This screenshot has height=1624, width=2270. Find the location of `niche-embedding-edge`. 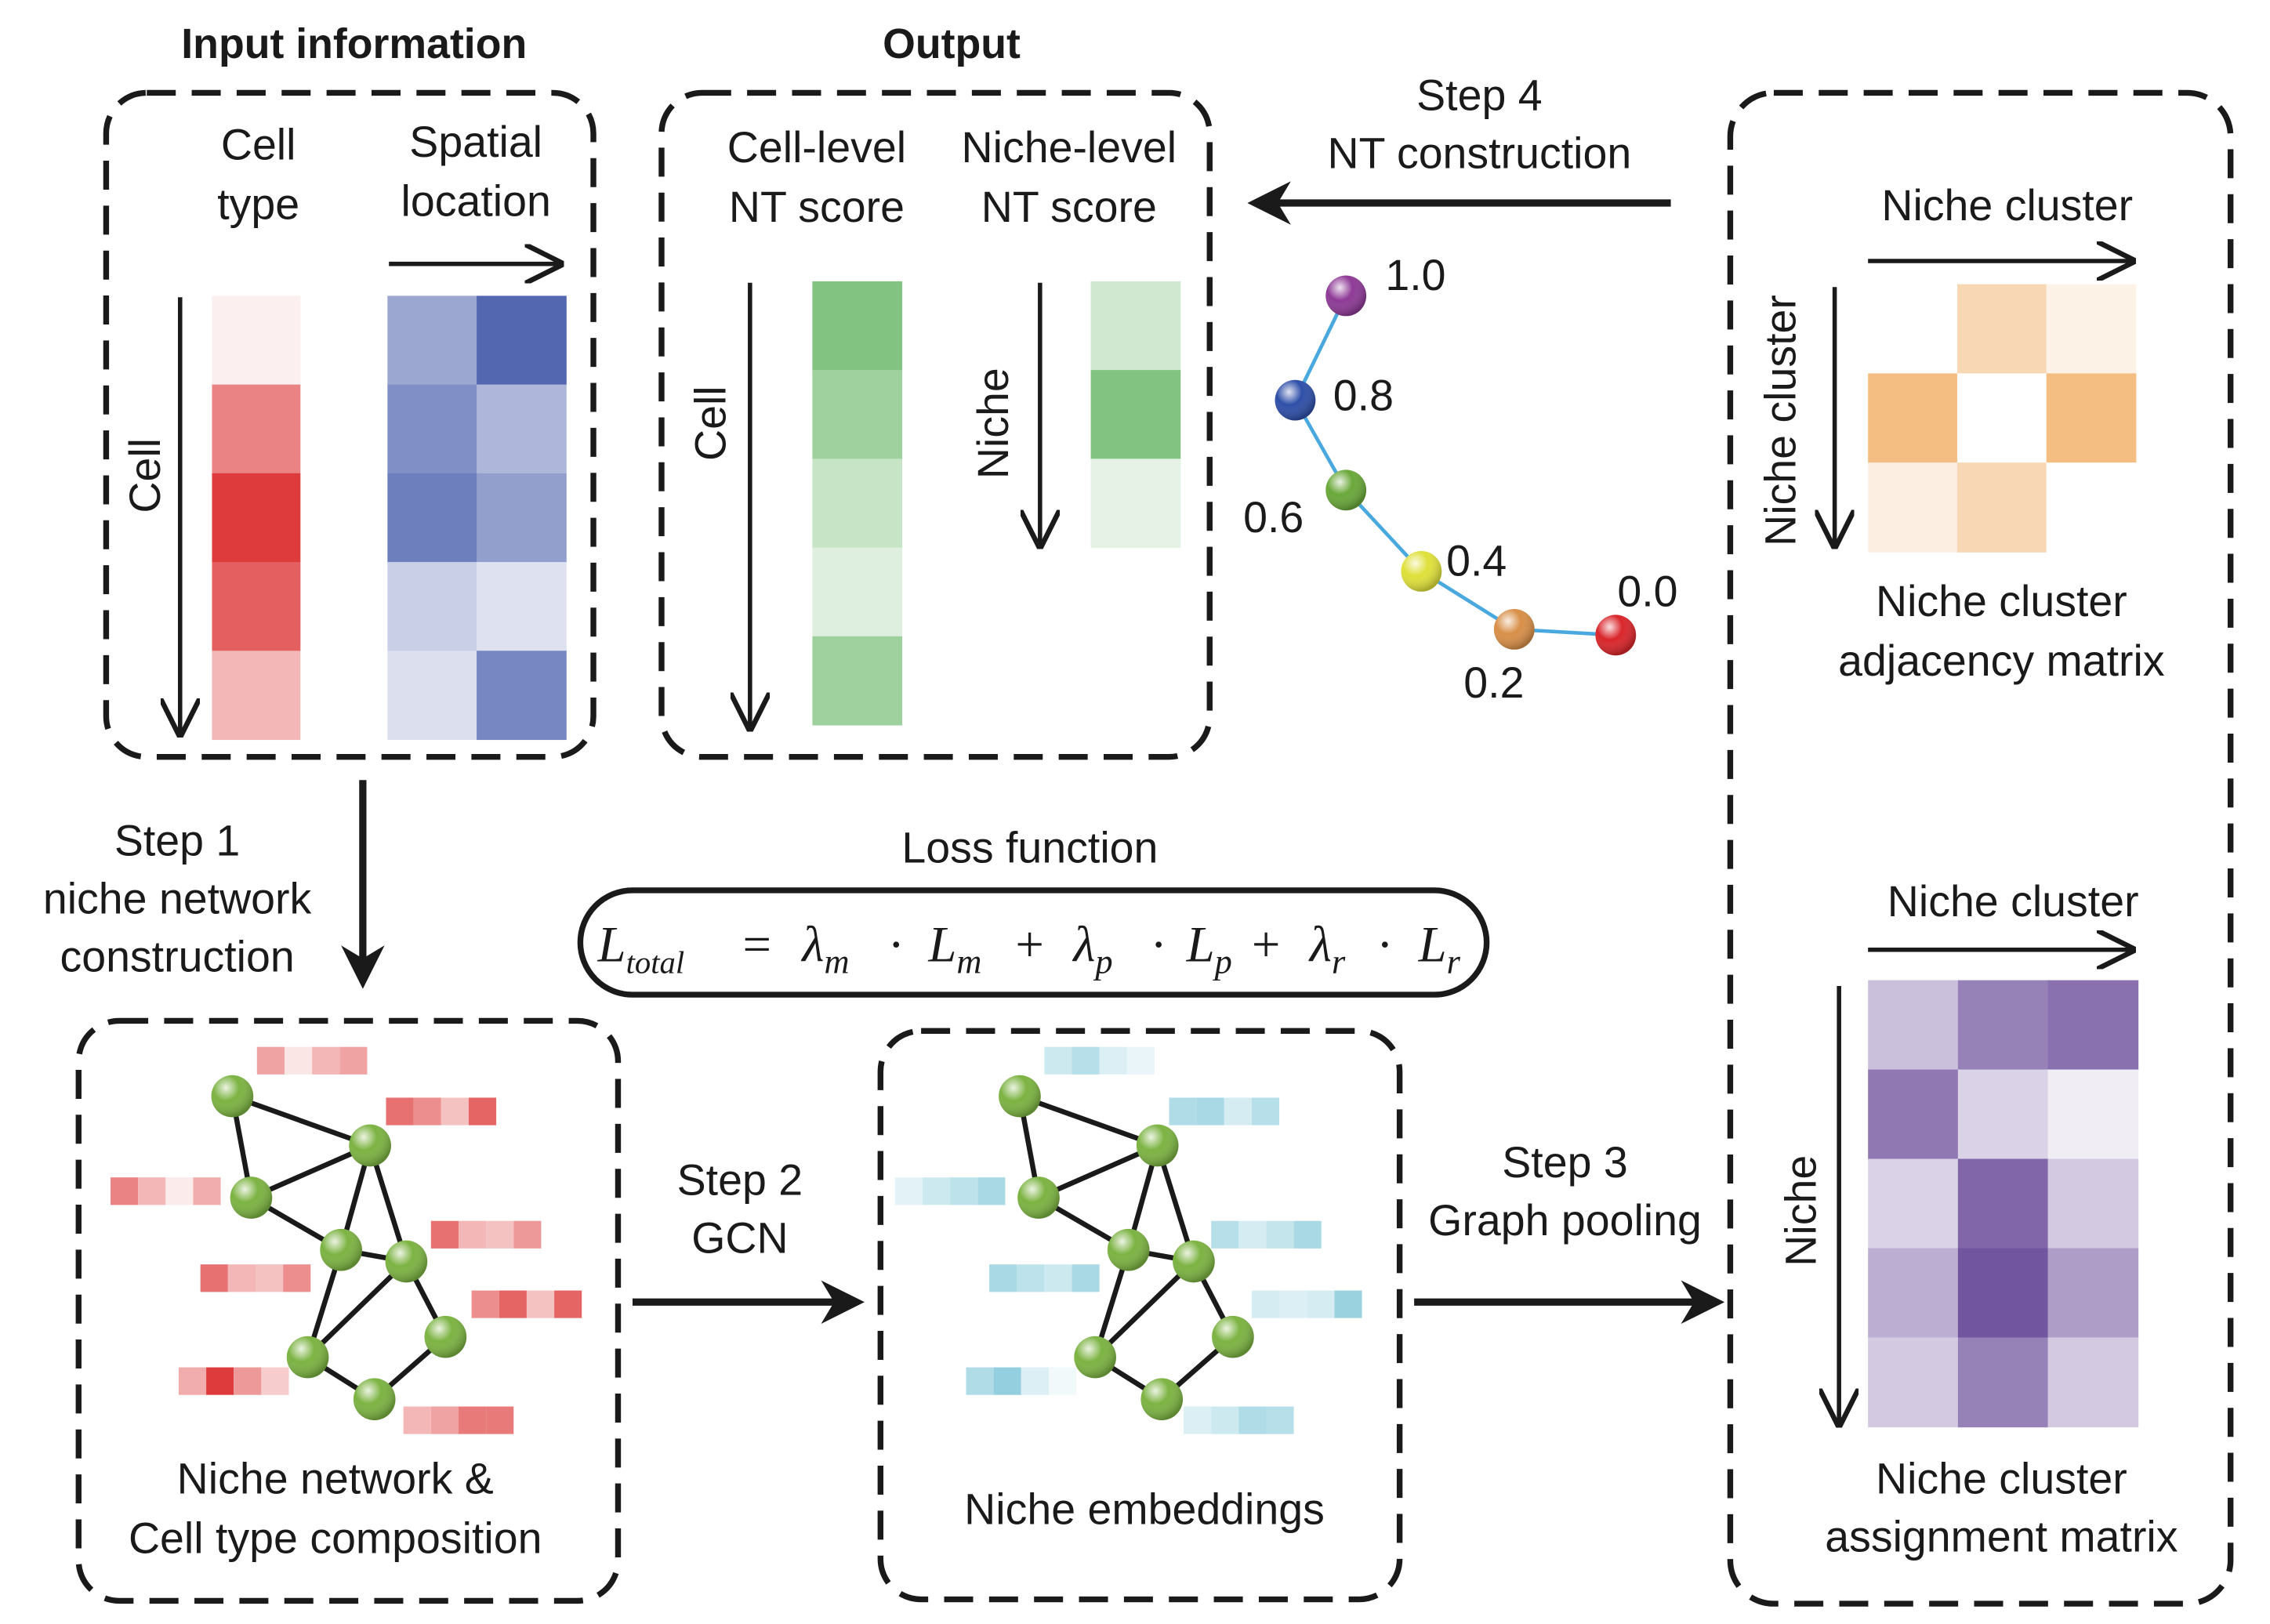

niche-embedding-edge is located at coordinates (1144, 1309).